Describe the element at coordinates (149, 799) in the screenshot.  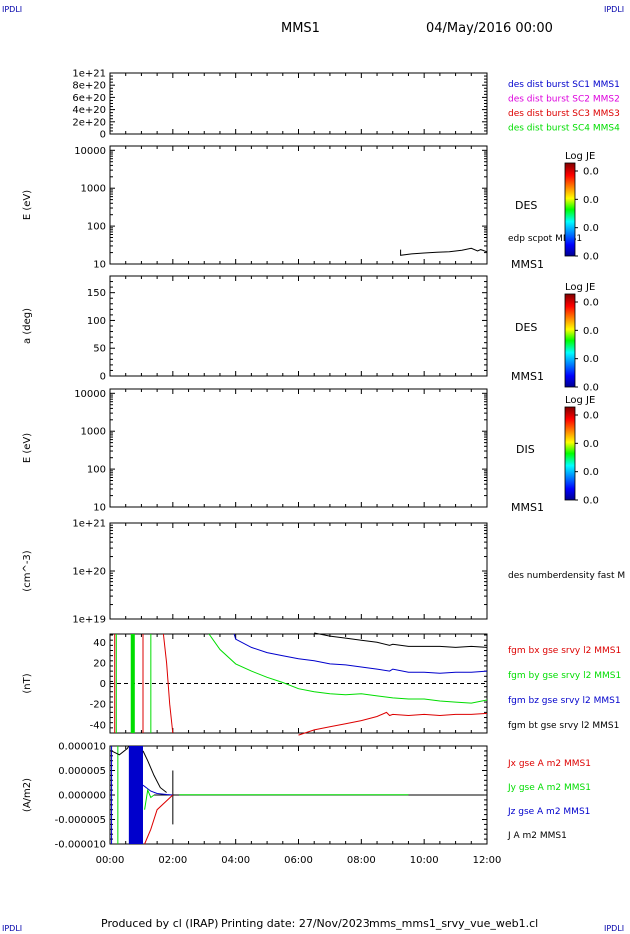
I see `current-jy-burst` at that location.